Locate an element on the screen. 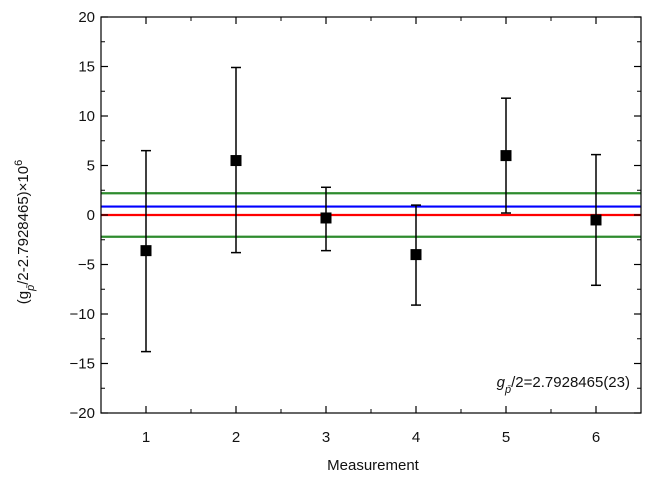  annotation-subscript: p̄ is located at coordinates (507, 390).